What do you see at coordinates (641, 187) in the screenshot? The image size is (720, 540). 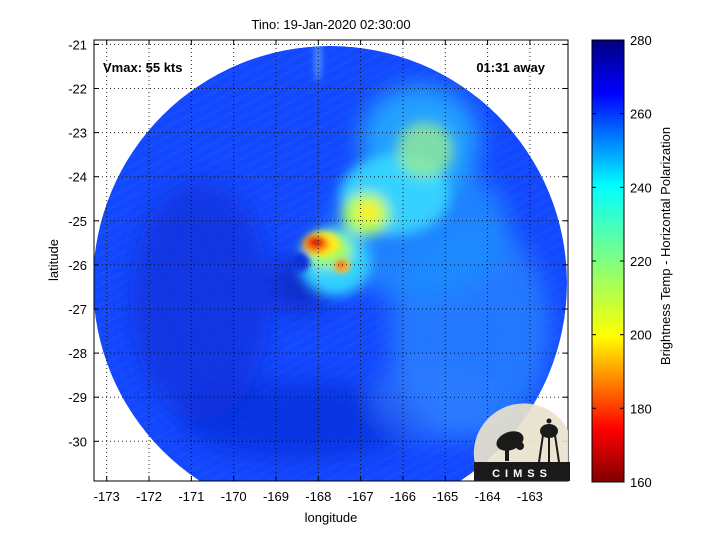 I see `colorbar-tick-label: 240` at bounding box center [641, 187].